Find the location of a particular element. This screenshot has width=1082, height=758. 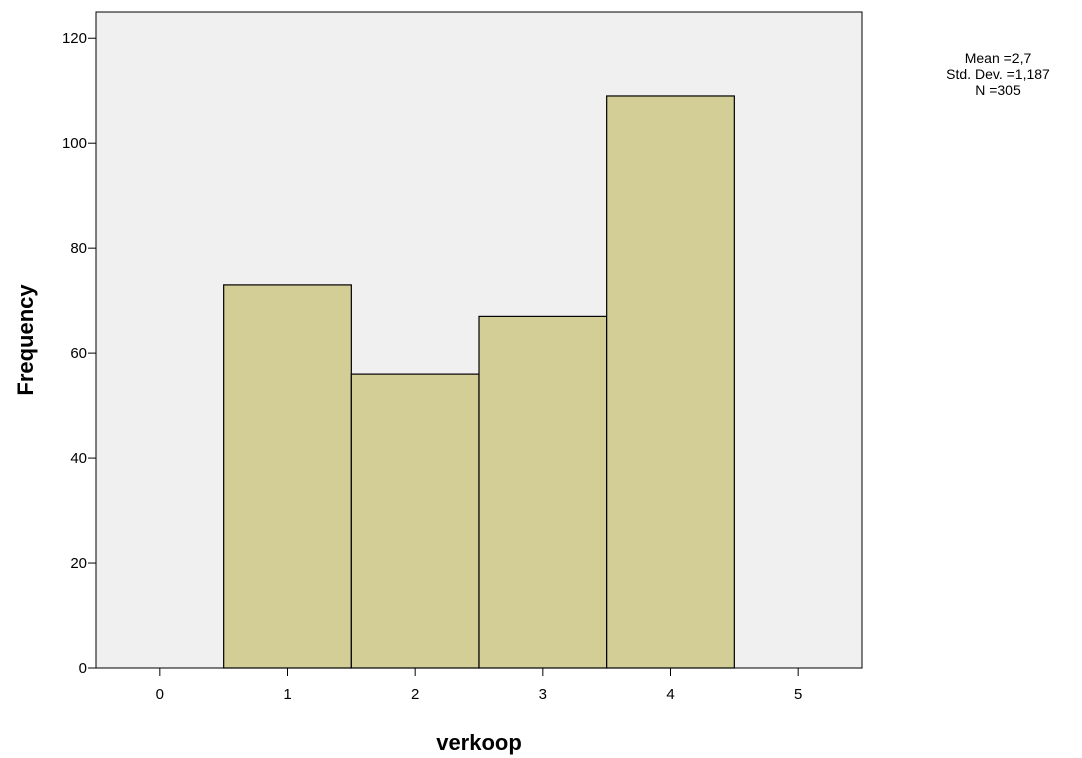

x-axis: 0 1 2 3 4 5 is located at coordinates (479, 685).